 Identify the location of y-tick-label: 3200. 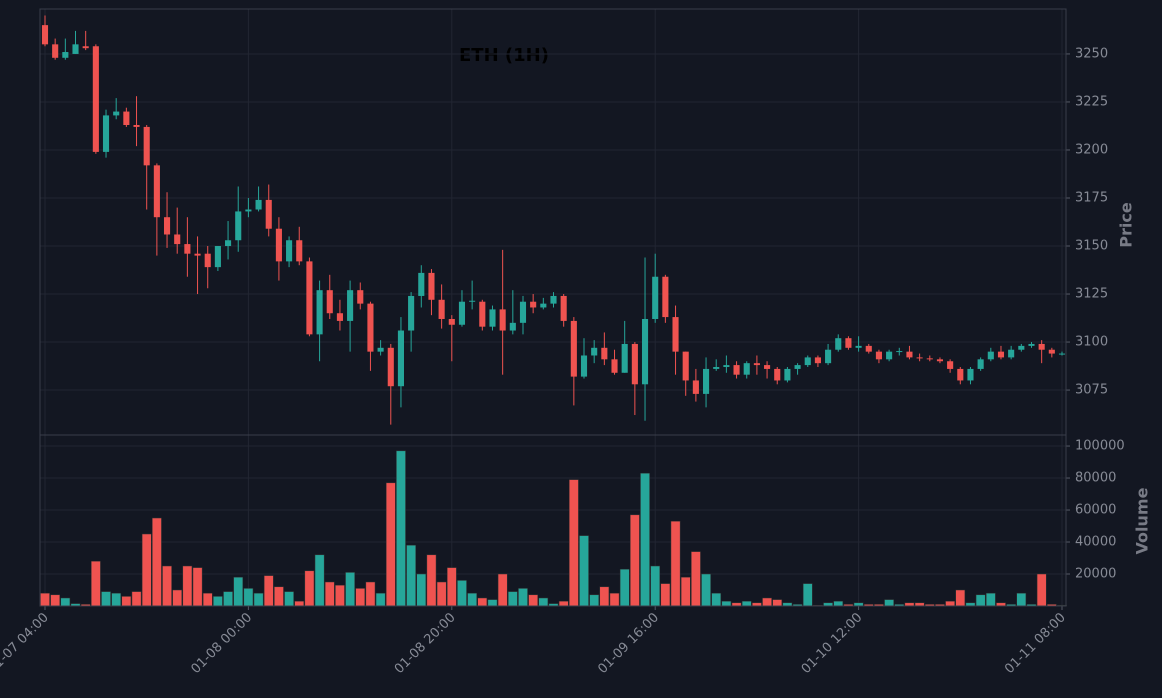
(1091, 149).